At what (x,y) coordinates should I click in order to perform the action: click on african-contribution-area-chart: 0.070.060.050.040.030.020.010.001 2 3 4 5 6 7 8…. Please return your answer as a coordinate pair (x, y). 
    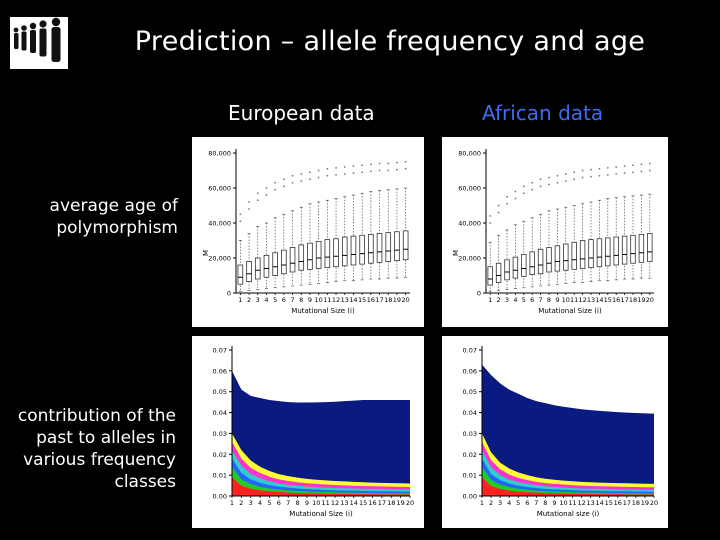
    Looking at the image, I should click on (560, 432).